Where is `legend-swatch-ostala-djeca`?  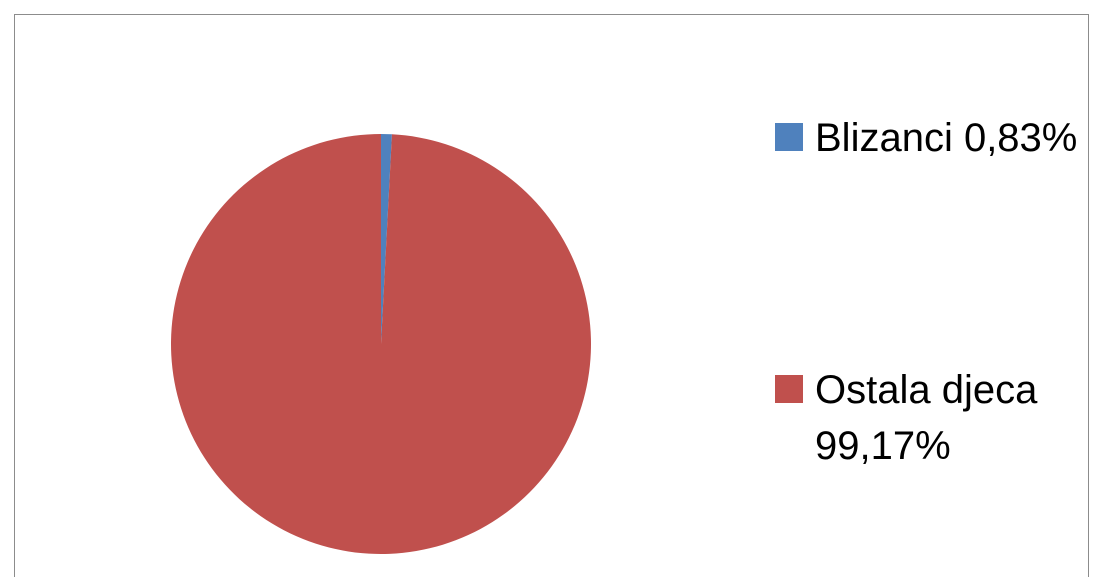 legend-swatch-ostala-djeca is located at coordinates (789, 389).